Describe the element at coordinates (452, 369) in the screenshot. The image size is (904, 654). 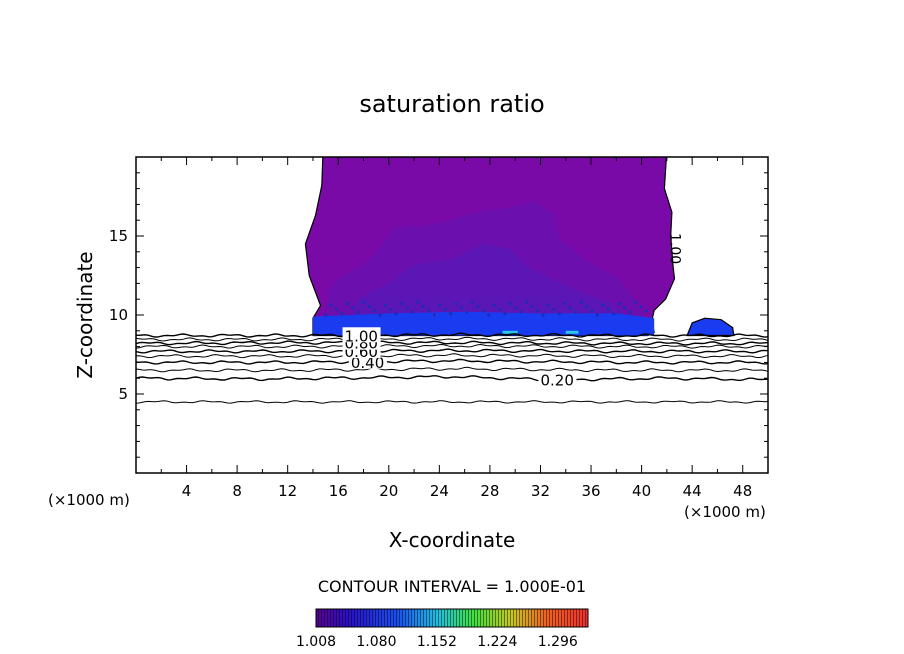
I see `contour-line-0.30` at that location.